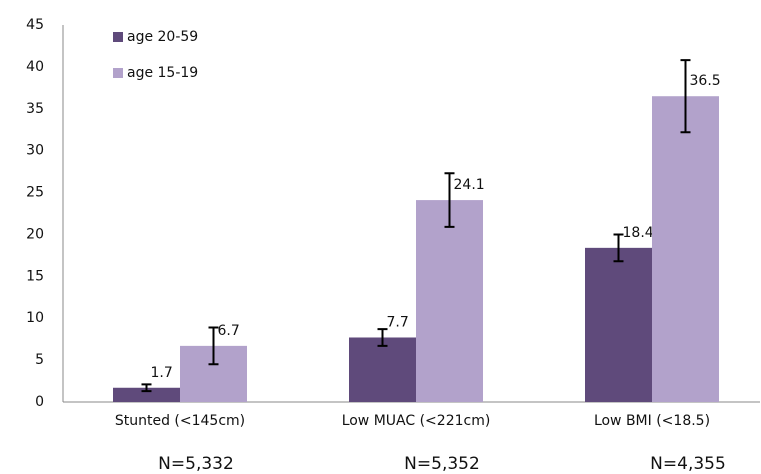 This screenshot has width=761, height=474. Describe the element at coordinates (196, 464) in the screenshot. I see `annotation: N=5,332` at that location.